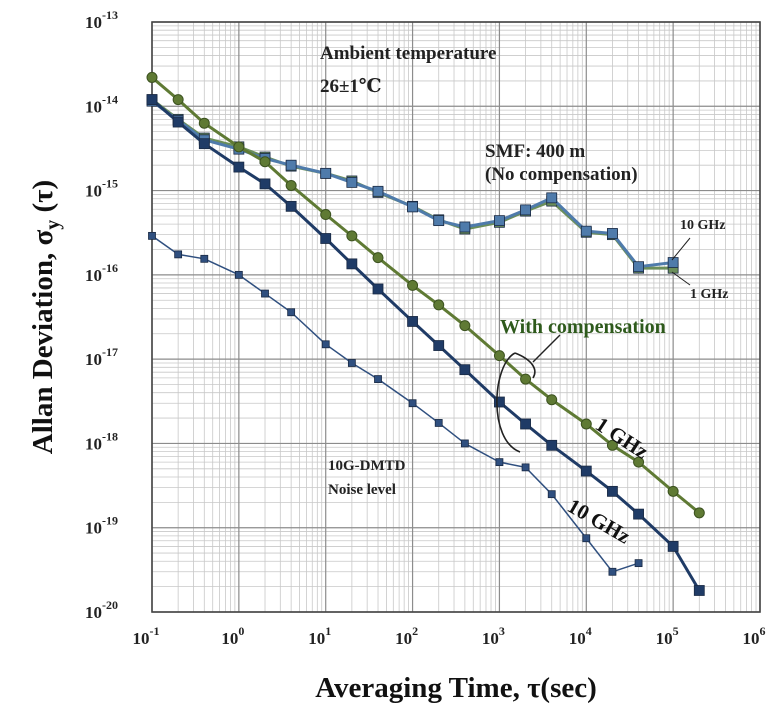 Image resolution: width=782 pixels, height=717 pixels. What do you see at coordinates (110, 184) in the screenshot?
I see `y-tick-exponent: -15` at bounding box center [110, 184].